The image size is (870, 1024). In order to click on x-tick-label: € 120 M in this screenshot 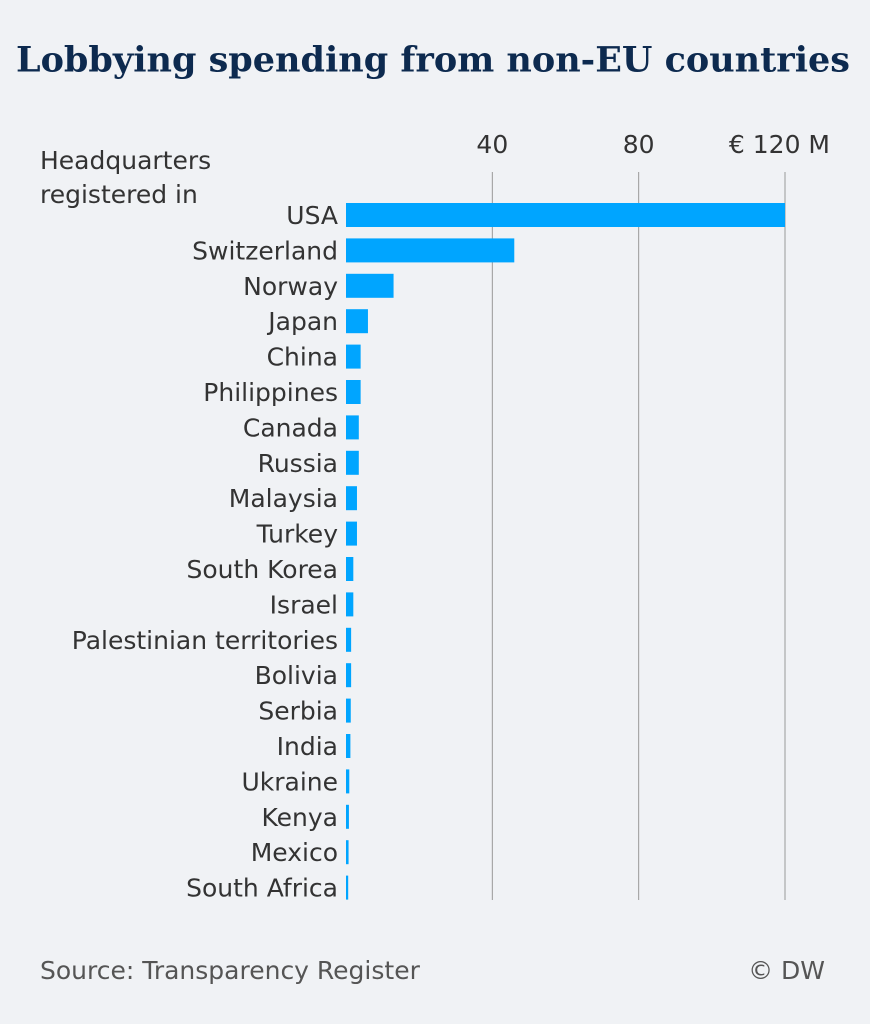, I will do `click(779, 144)`.